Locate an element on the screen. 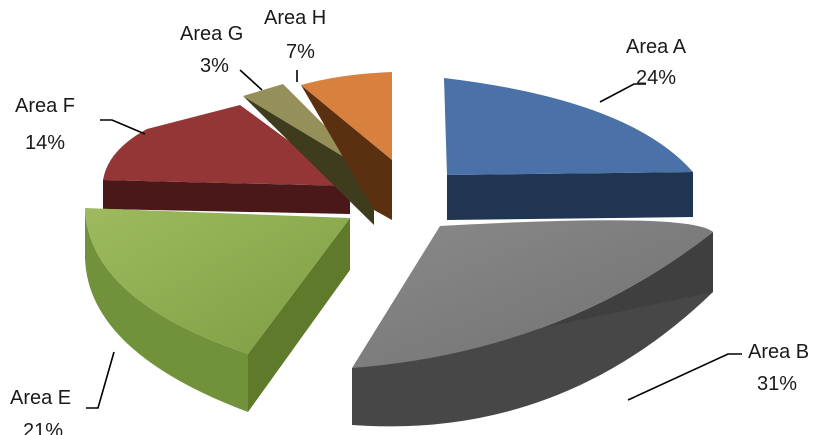  leader-area-f is located at coordinates (123, 127).